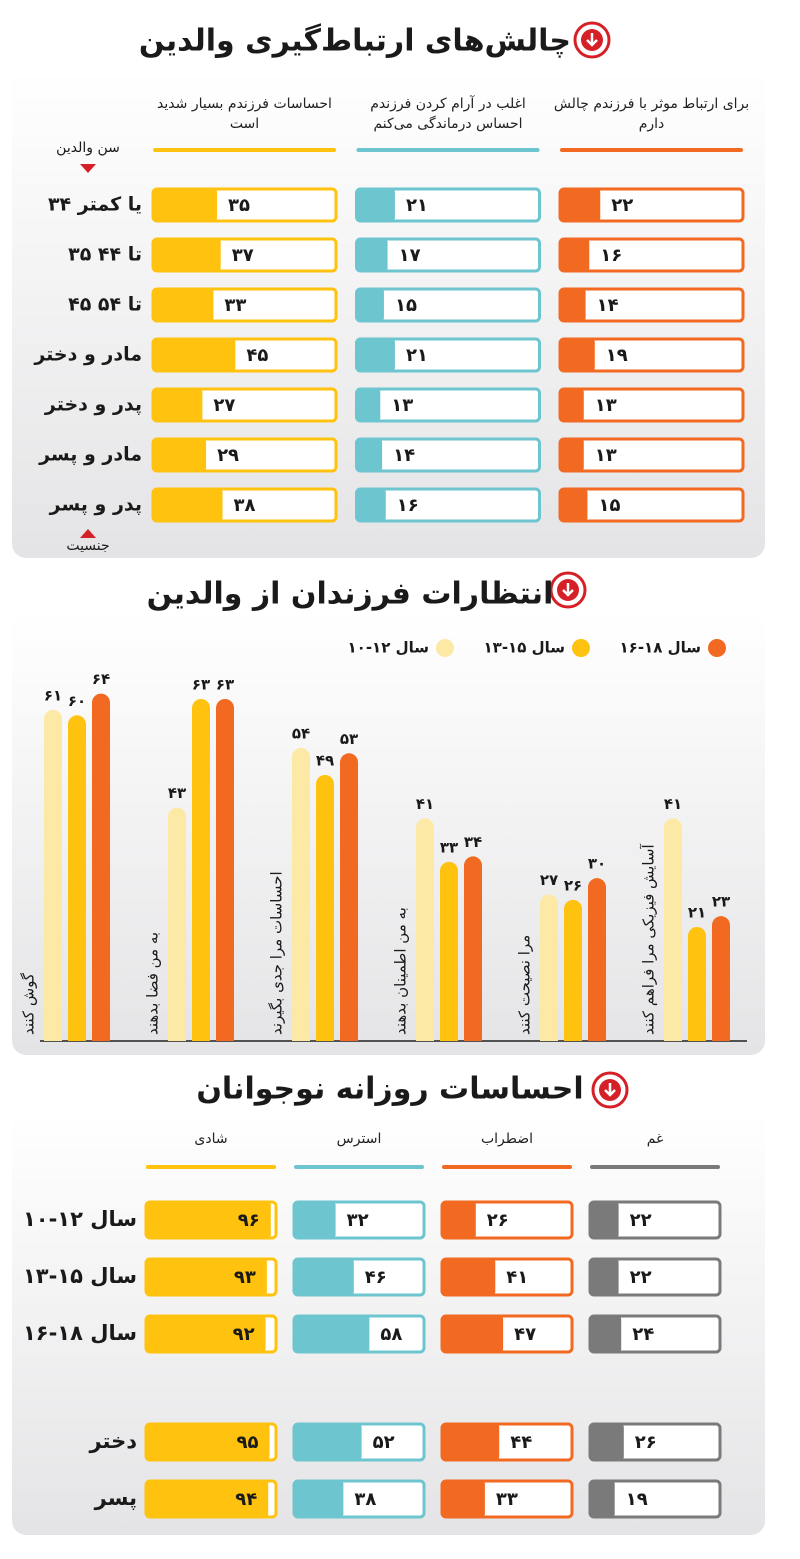 This screenshot has width=800, height=1559. What do you see at coordinates (88, 148) in the screenshot?
I see `annotation: سن والدین` at bounding box center [88, 148].